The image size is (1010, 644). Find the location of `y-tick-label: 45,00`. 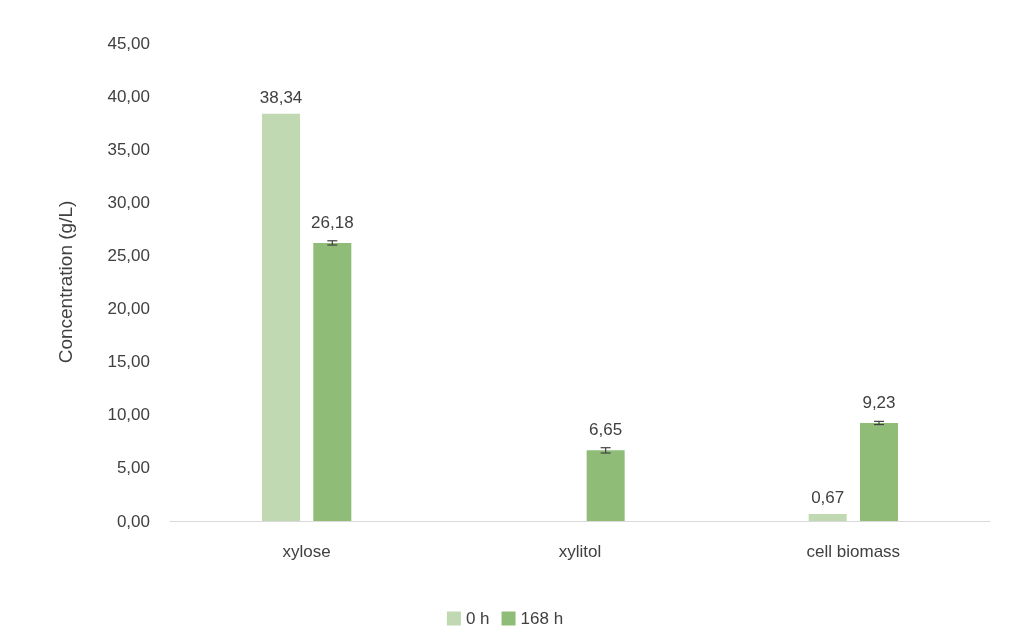

y-tick-label: 45,00 is located at coordinates (128, 43).